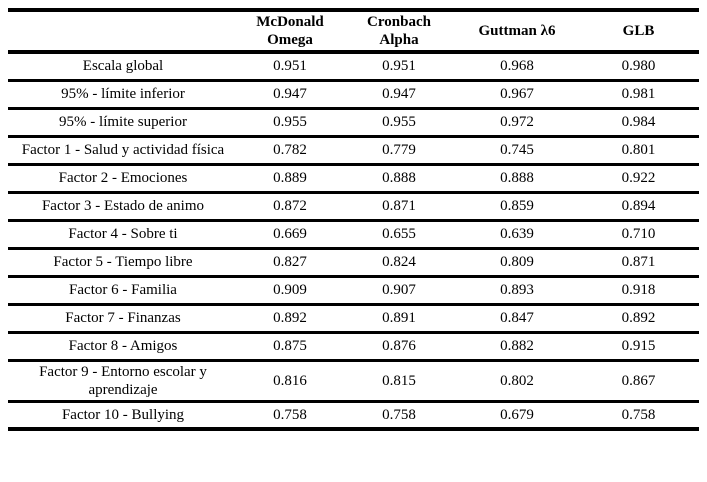 Image resolution: width=707 pixels, height=482 pixels. Describe the element at coordinates (517, 94) in the screenshot. I see `value-cell: 0.967` at that location.